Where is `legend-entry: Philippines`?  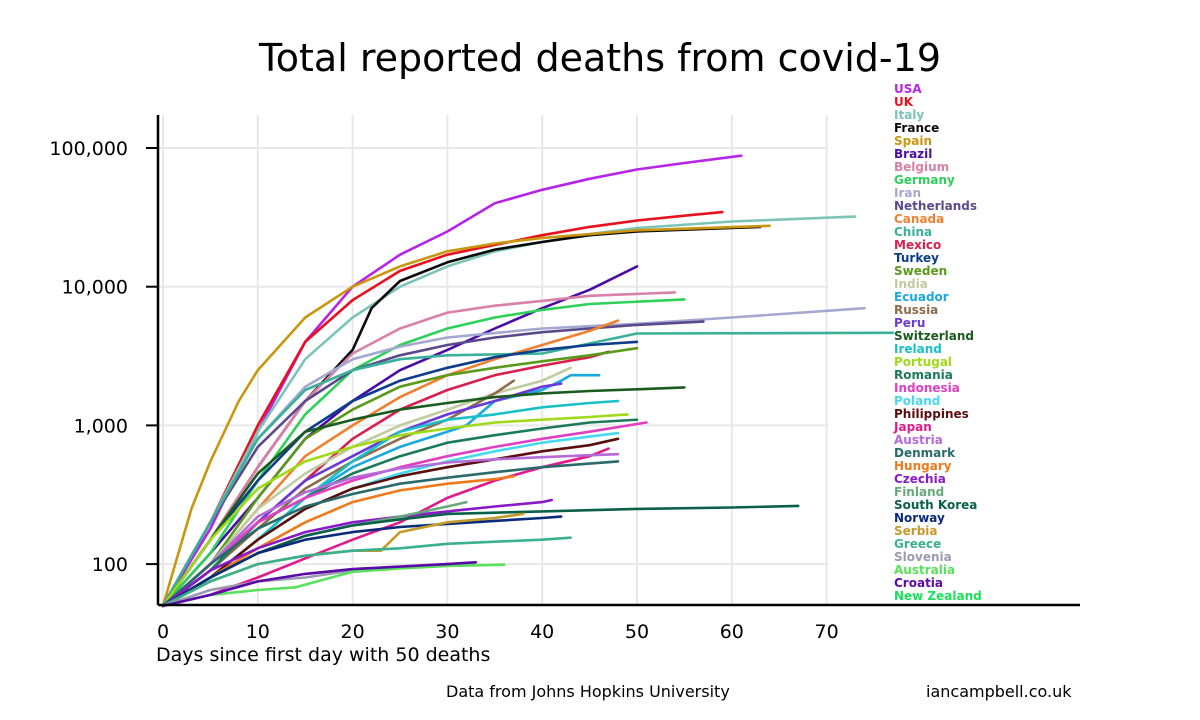
legend-entry: Philippines is located at coordinates (931, 414).